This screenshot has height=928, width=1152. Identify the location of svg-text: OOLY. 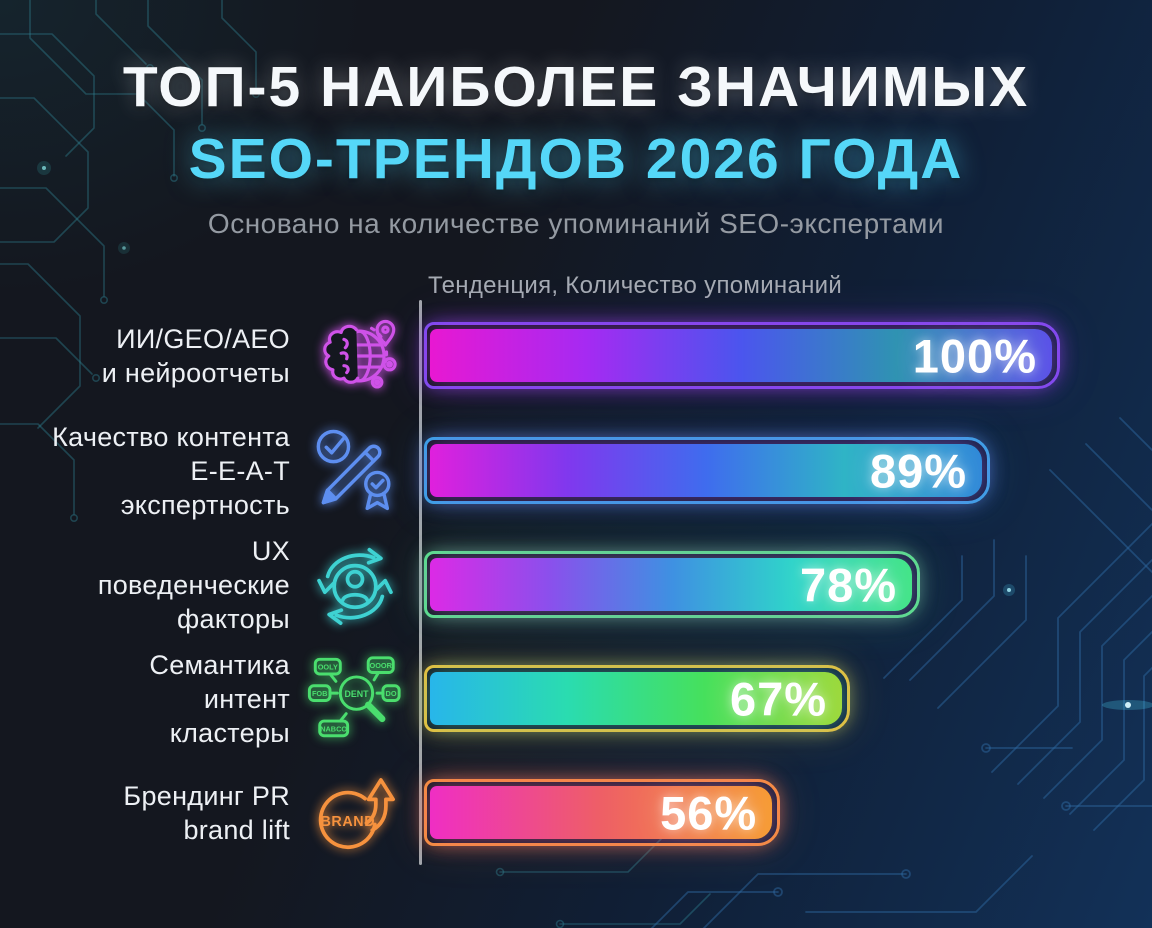
(328, 666).